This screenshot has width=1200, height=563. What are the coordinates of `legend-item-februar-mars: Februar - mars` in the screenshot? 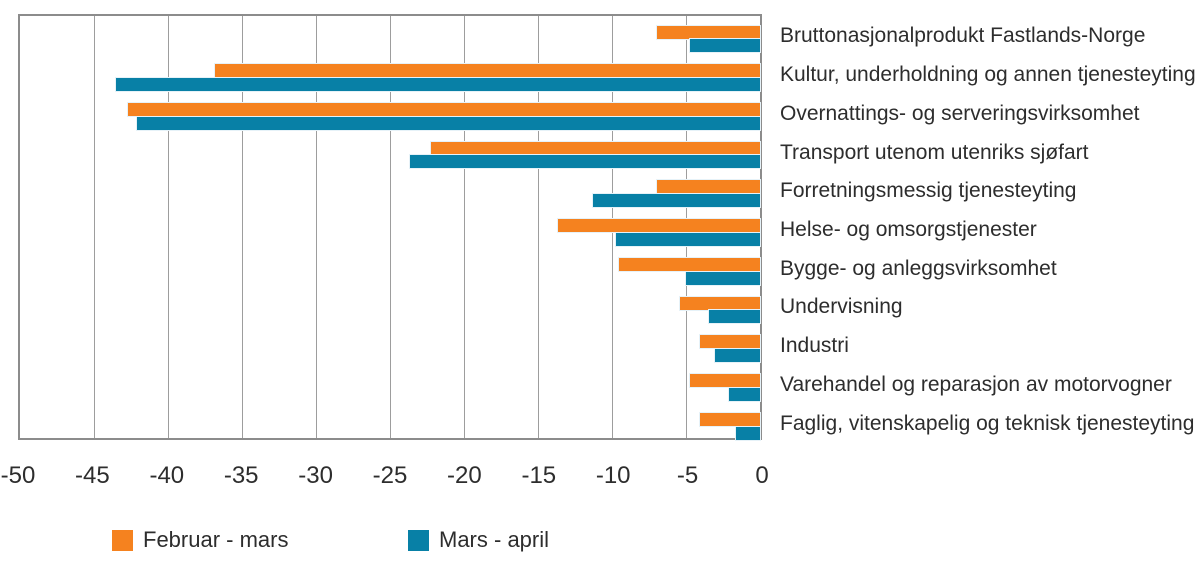 It's located at (200, 540).